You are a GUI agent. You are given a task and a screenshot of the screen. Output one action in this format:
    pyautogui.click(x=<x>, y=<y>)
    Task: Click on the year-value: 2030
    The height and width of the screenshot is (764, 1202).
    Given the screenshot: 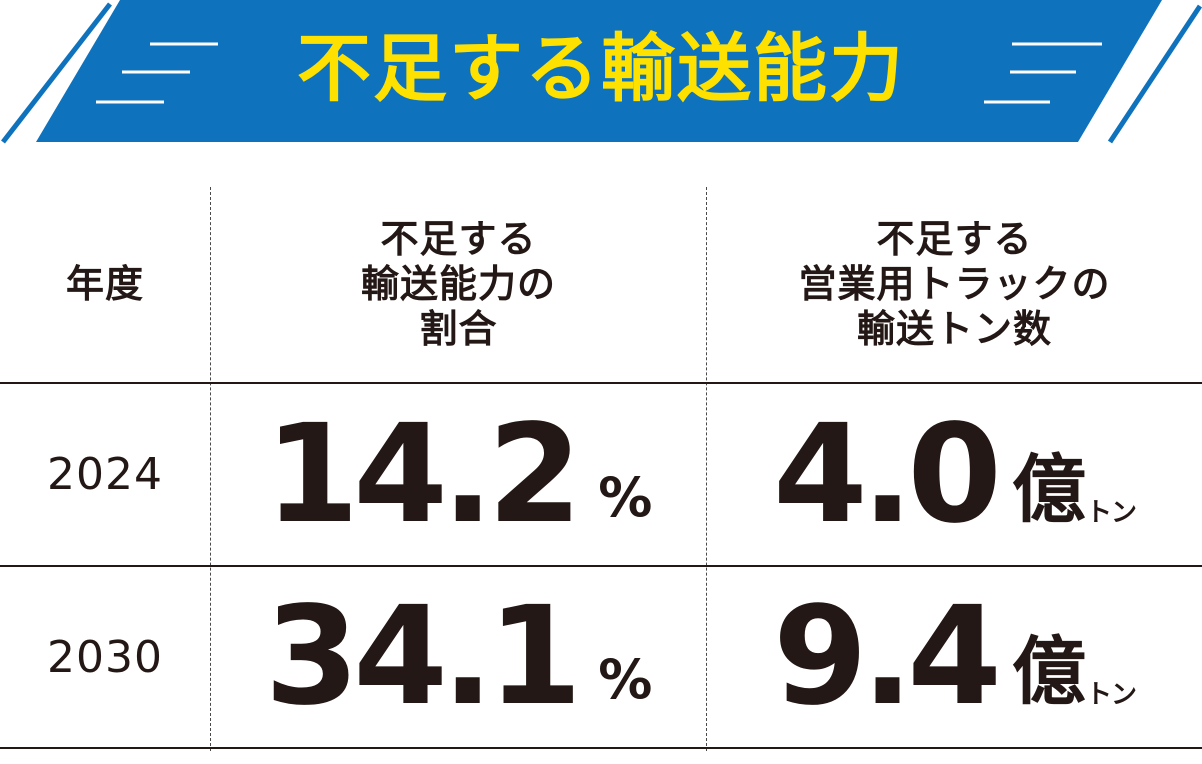 What is the action you would take?
    pyautogui.click(x=105, y=657)
    